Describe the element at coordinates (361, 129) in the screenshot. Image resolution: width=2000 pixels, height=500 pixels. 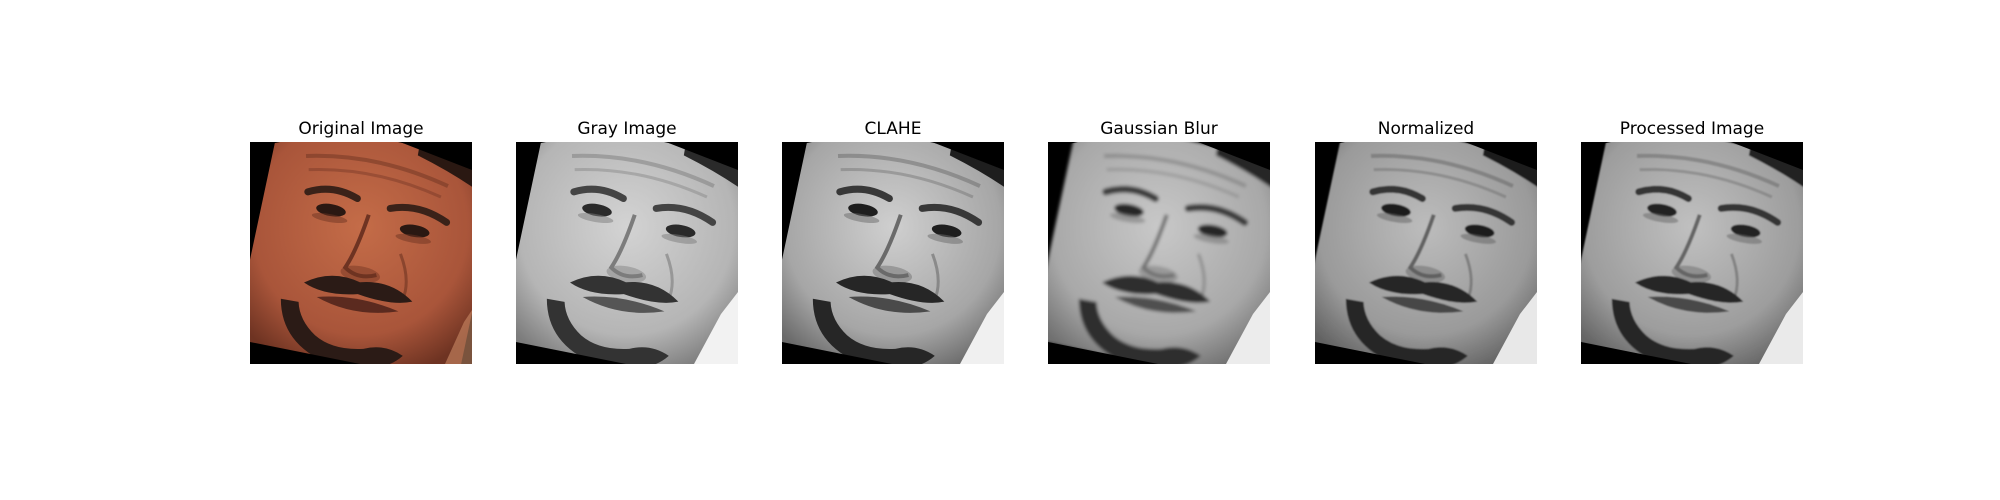
I see `panel-title: Original Image` at that location.